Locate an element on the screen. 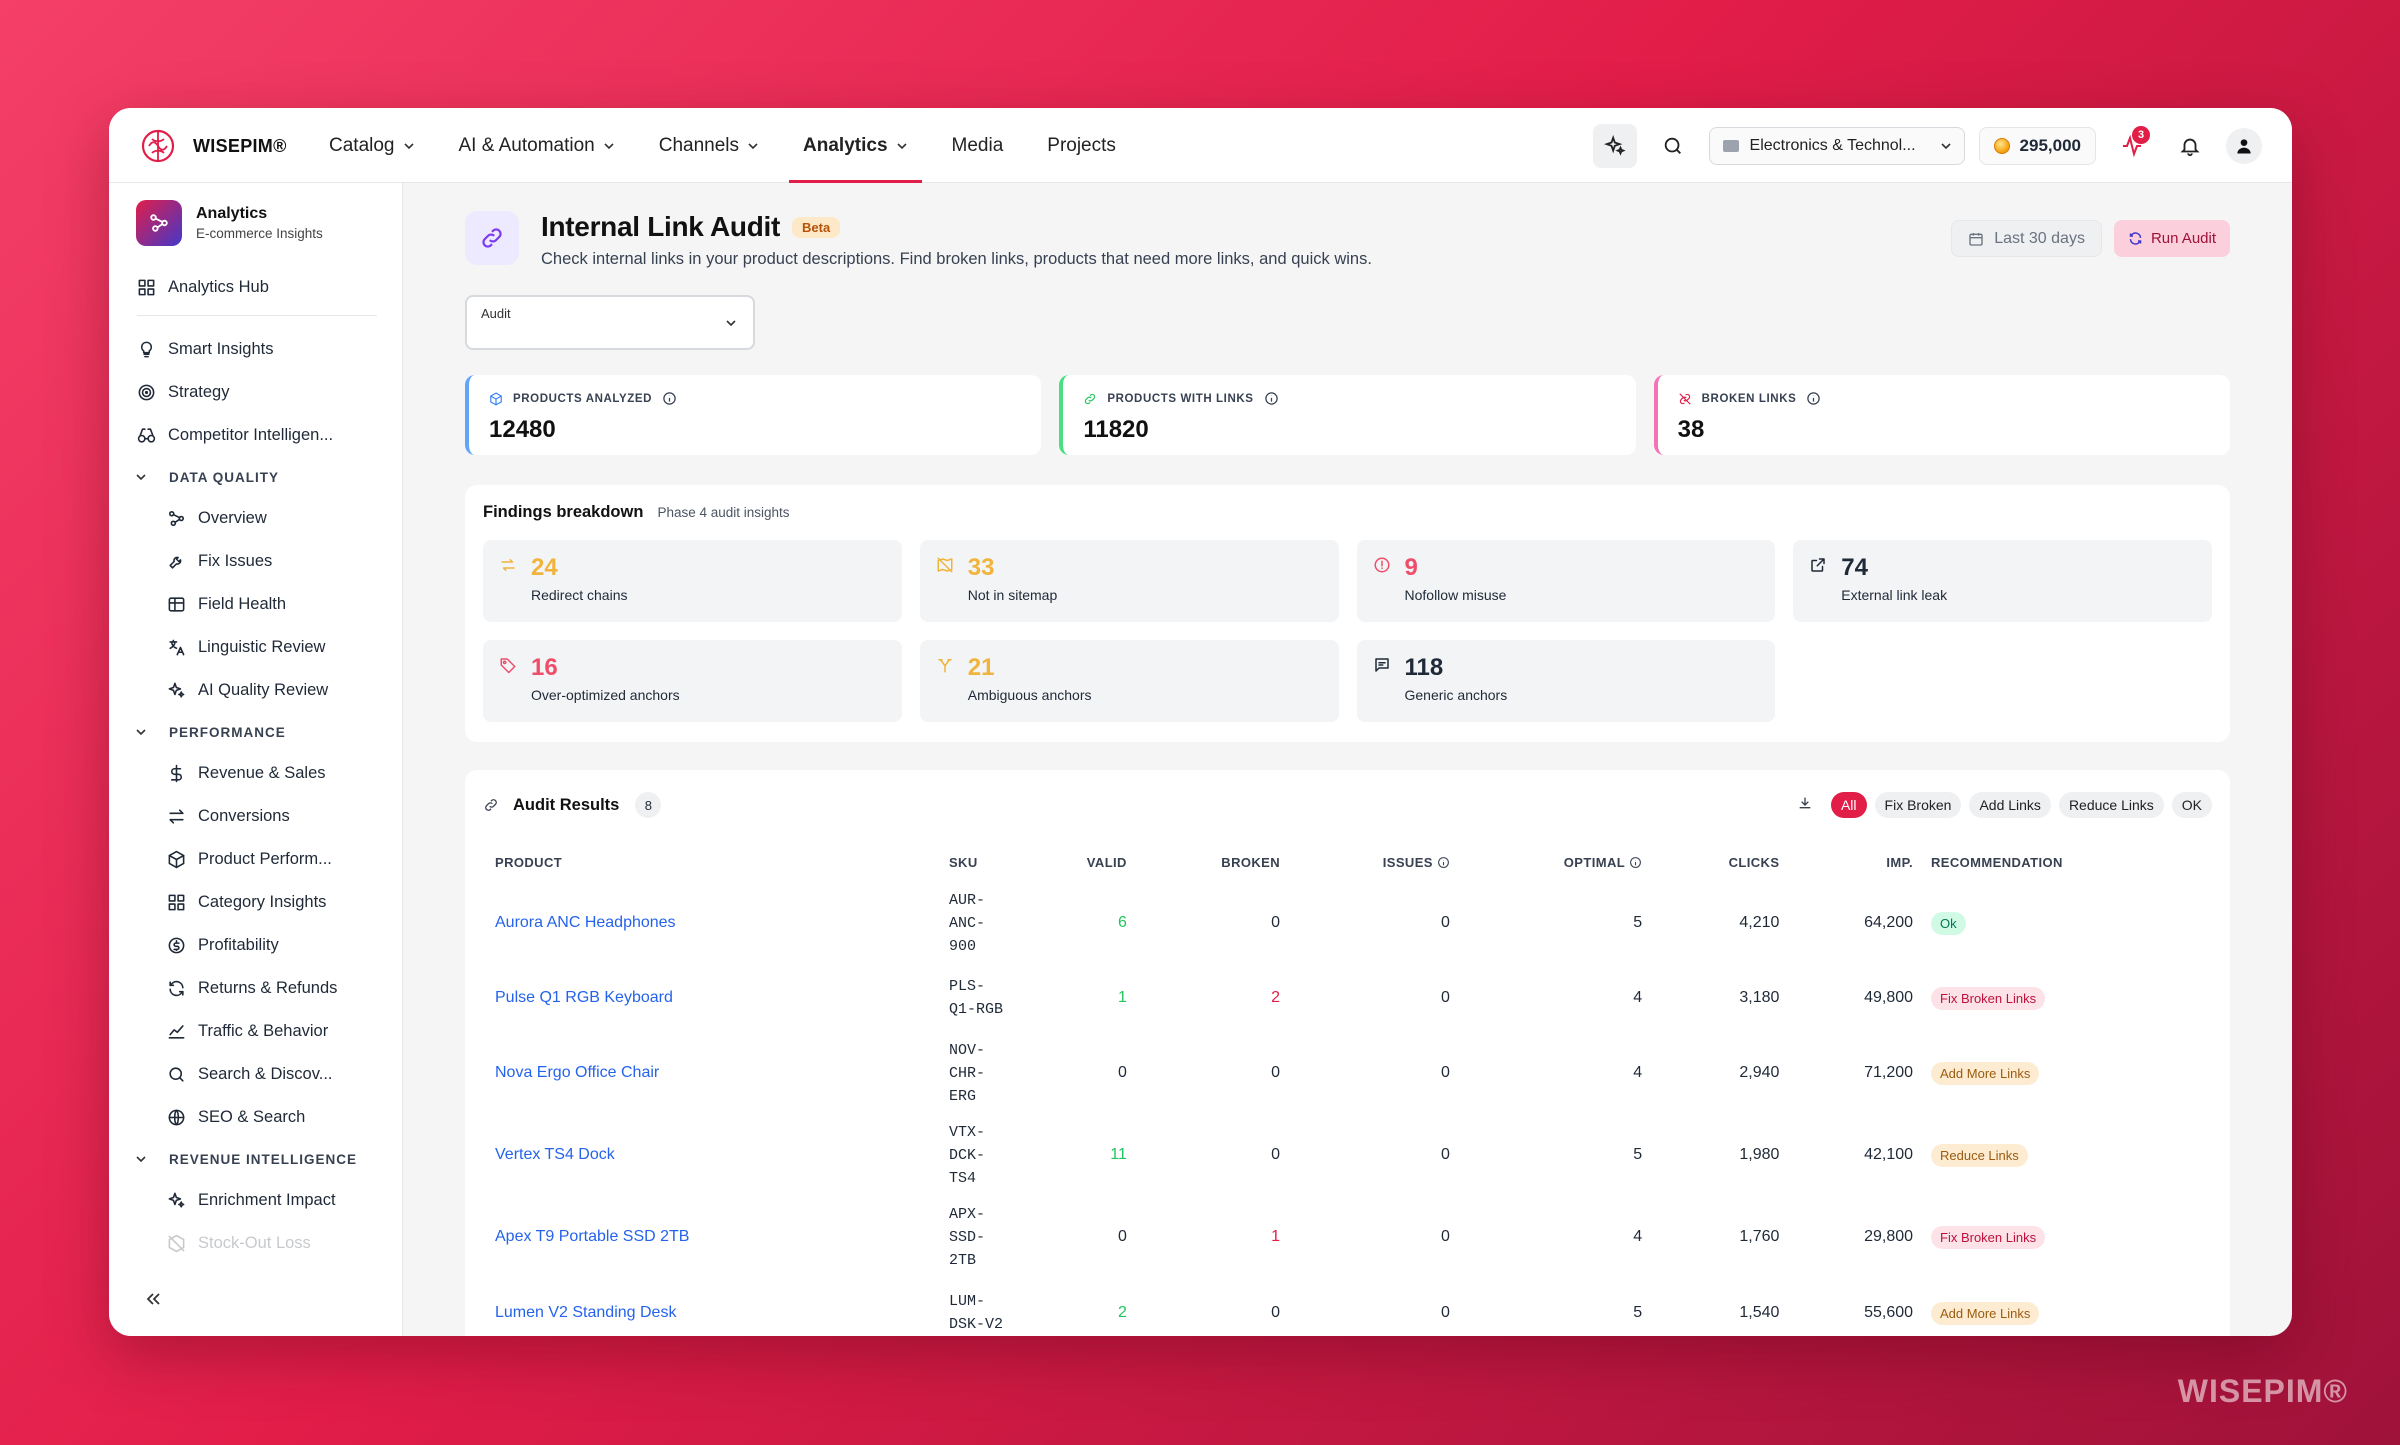 The width and height of the screenshot is (2400, 1445). column-header: PRODUCT is located at coordinates (707, 862).